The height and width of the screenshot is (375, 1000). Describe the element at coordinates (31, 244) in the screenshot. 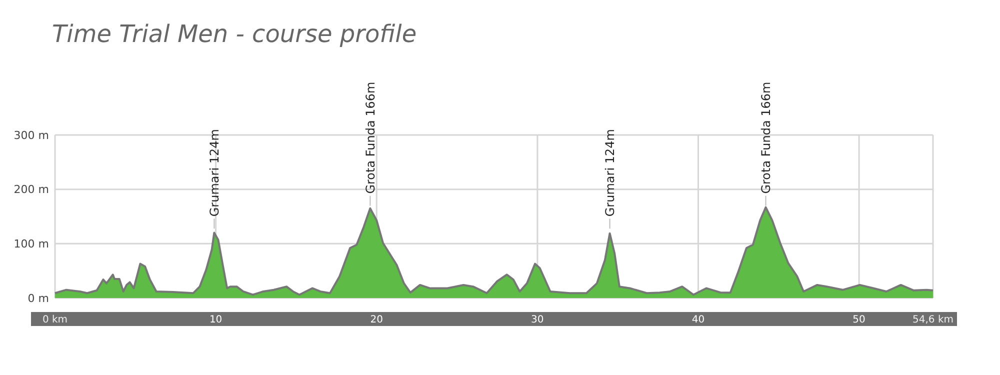

I see `y-tick-label: 100 m` at that location.